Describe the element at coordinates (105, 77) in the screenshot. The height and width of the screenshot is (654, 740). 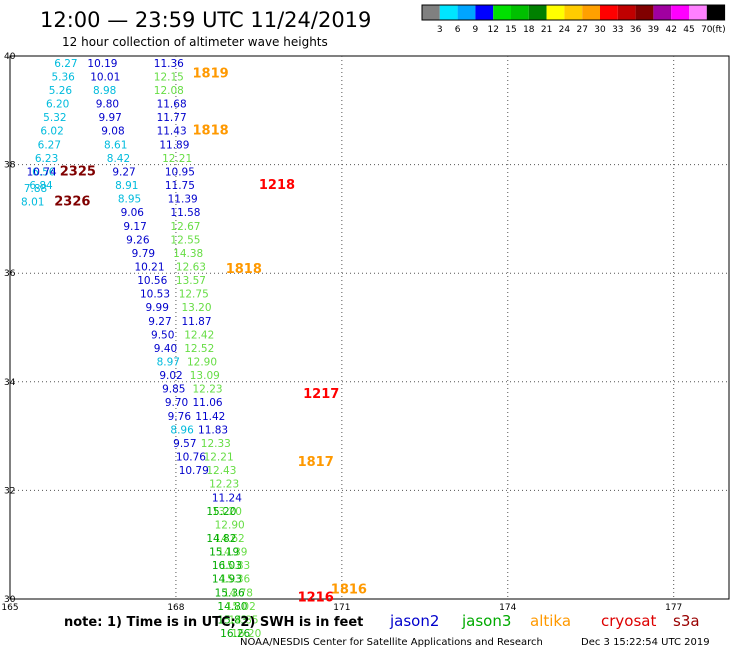
I see `swh-value-label: 10.01` at that location.